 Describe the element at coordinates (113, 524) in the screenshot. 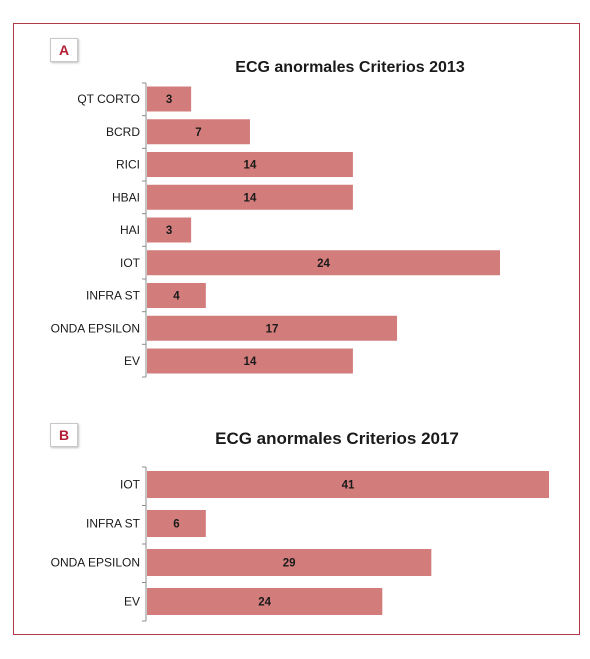

I see `chart-b-category-label: INFRA ST` at that location.